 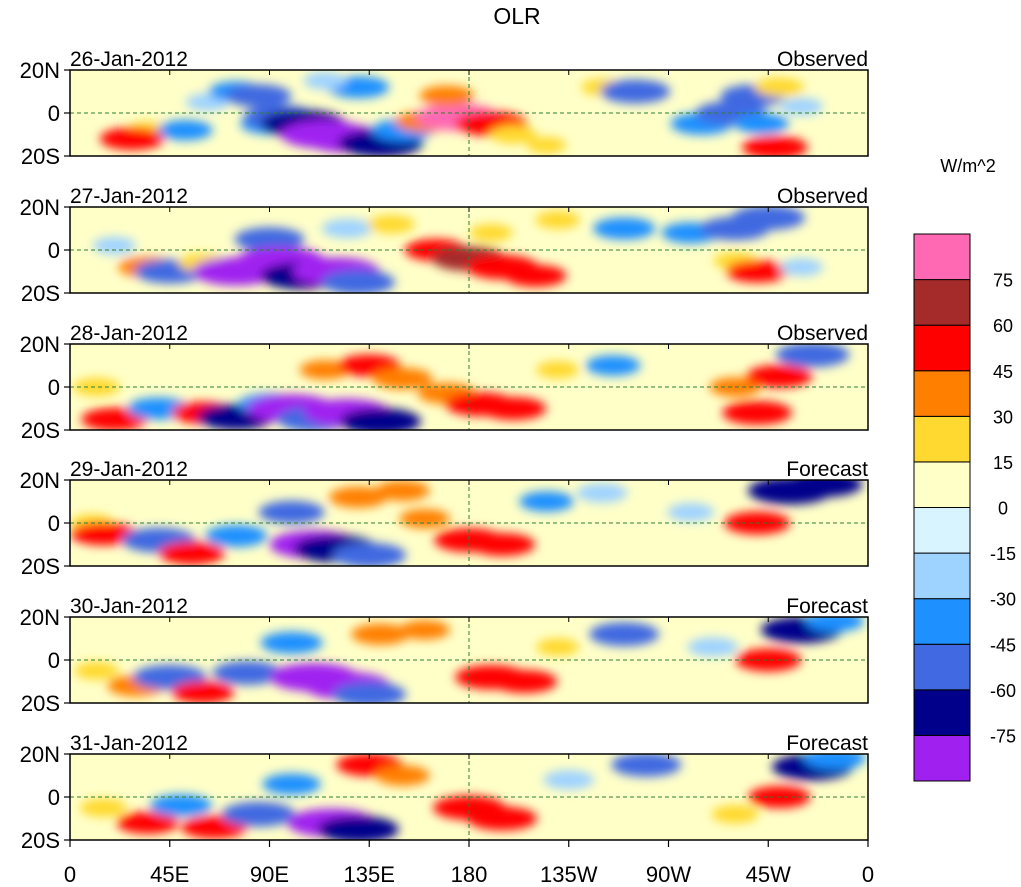 What do you see at coordinates (1003, 509) in the screenshot?
I see `colorbar-tick-label: 0` at bounding box center [1003, 509].